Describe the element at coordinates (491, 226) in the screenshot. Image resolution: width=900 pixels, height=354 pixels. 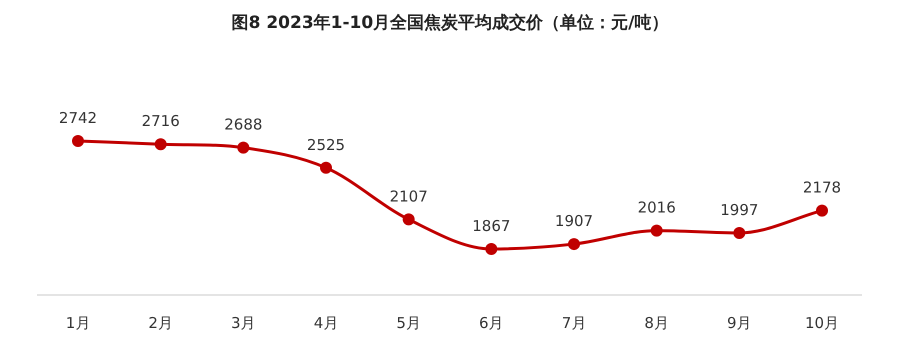
I see `data-label: 1867` at that location.